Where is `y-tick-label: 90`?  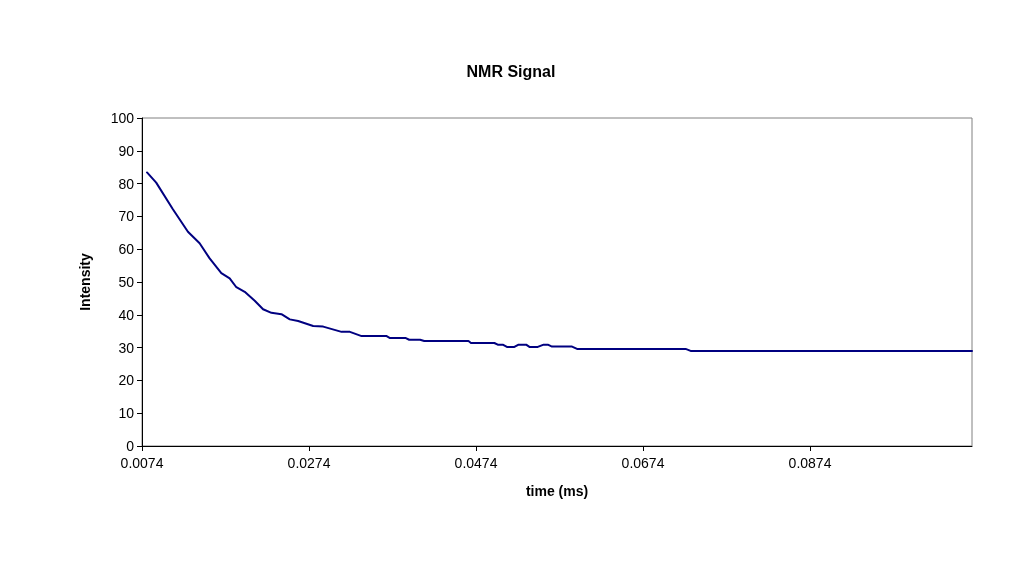 y-tick-label: 90 is located at coordinates (126, 150).